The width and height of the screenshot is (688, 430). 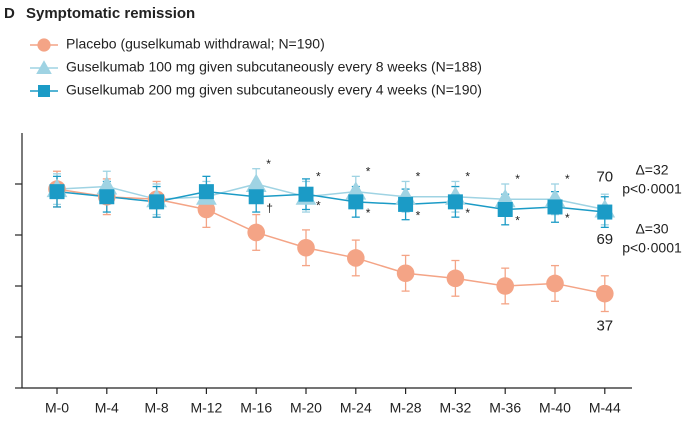 I want to click on x-tick-label: M-4, so click(x=107, y=408).